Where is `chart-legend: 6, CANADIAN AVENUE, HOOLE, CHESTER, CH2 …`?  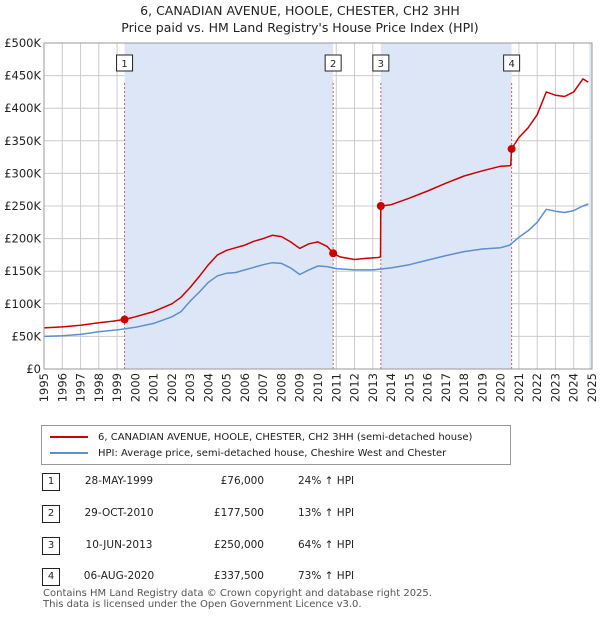
chart-legend: 6, CANADIAN AVENUE, HOOLE, CHESTER, CH2 … is located at coordinates (276, 445).